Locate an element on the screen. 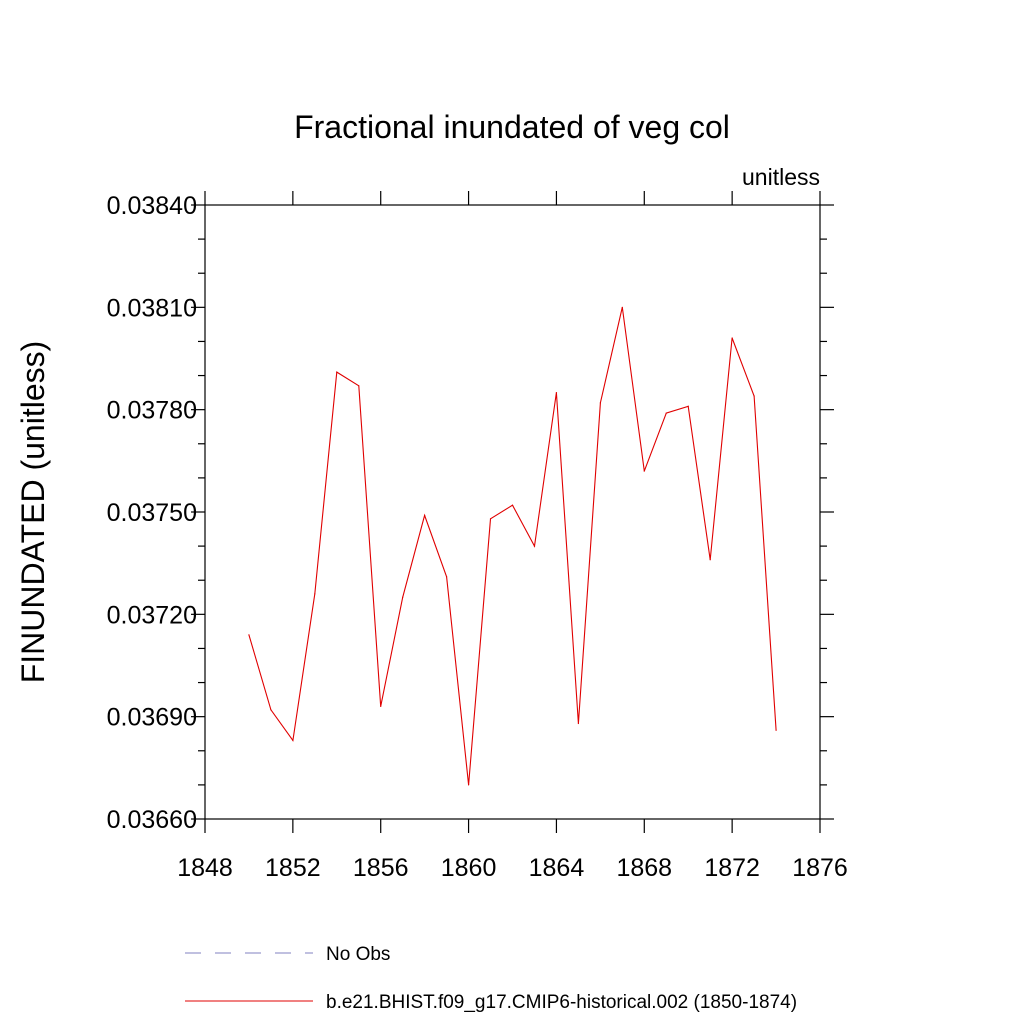 The height and width of the screenshot is (1024, 1024). x-tick-label: 1848 is located at coordinates (205, 868).